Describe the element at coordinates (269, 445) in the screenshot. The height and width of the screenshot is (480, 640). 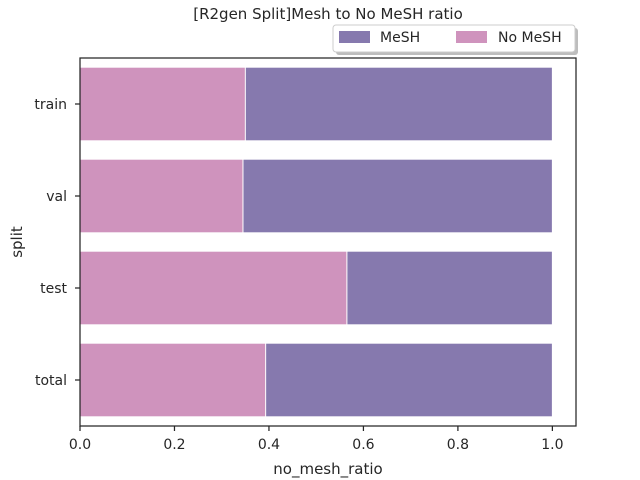
I see `x-tick-label-0.4: 0.4` at that location.